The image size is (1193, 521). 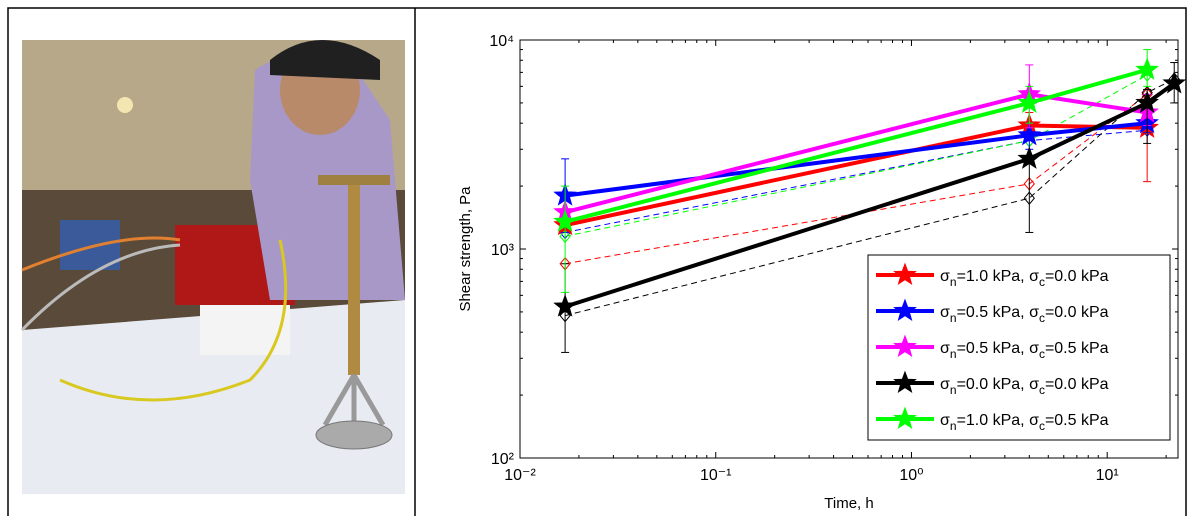 I want to click on y-tick-label: 10², so click(x=503, y=459).